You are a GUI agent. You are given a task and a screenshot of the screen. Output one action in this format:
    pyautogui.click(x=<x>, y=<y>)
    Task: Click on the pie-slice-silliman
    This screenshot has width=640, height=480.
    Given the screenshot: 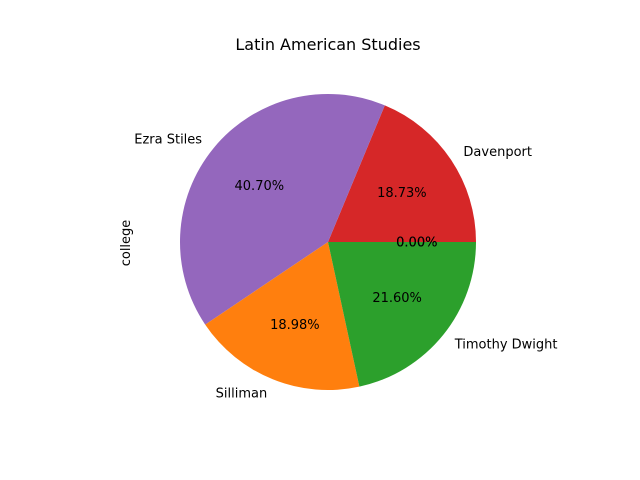 What is the action you would take?
    pyautogui.click(x=282, y=316)
    